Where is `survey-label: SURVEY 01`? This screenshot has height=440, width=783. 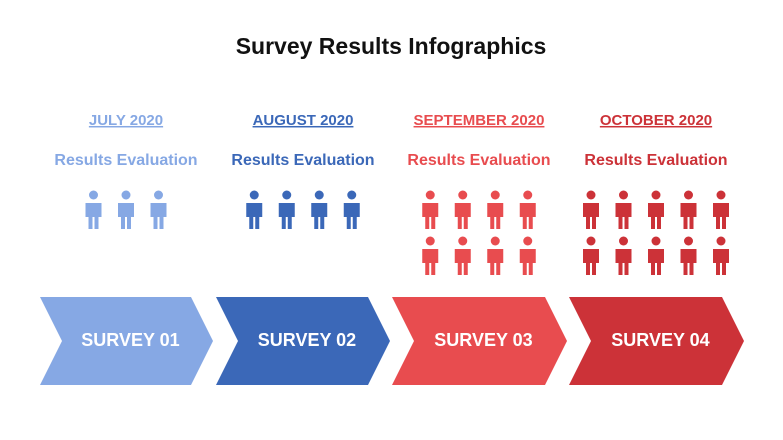
survey-label: SURVEY 01 is located at coordinates (130, 340).